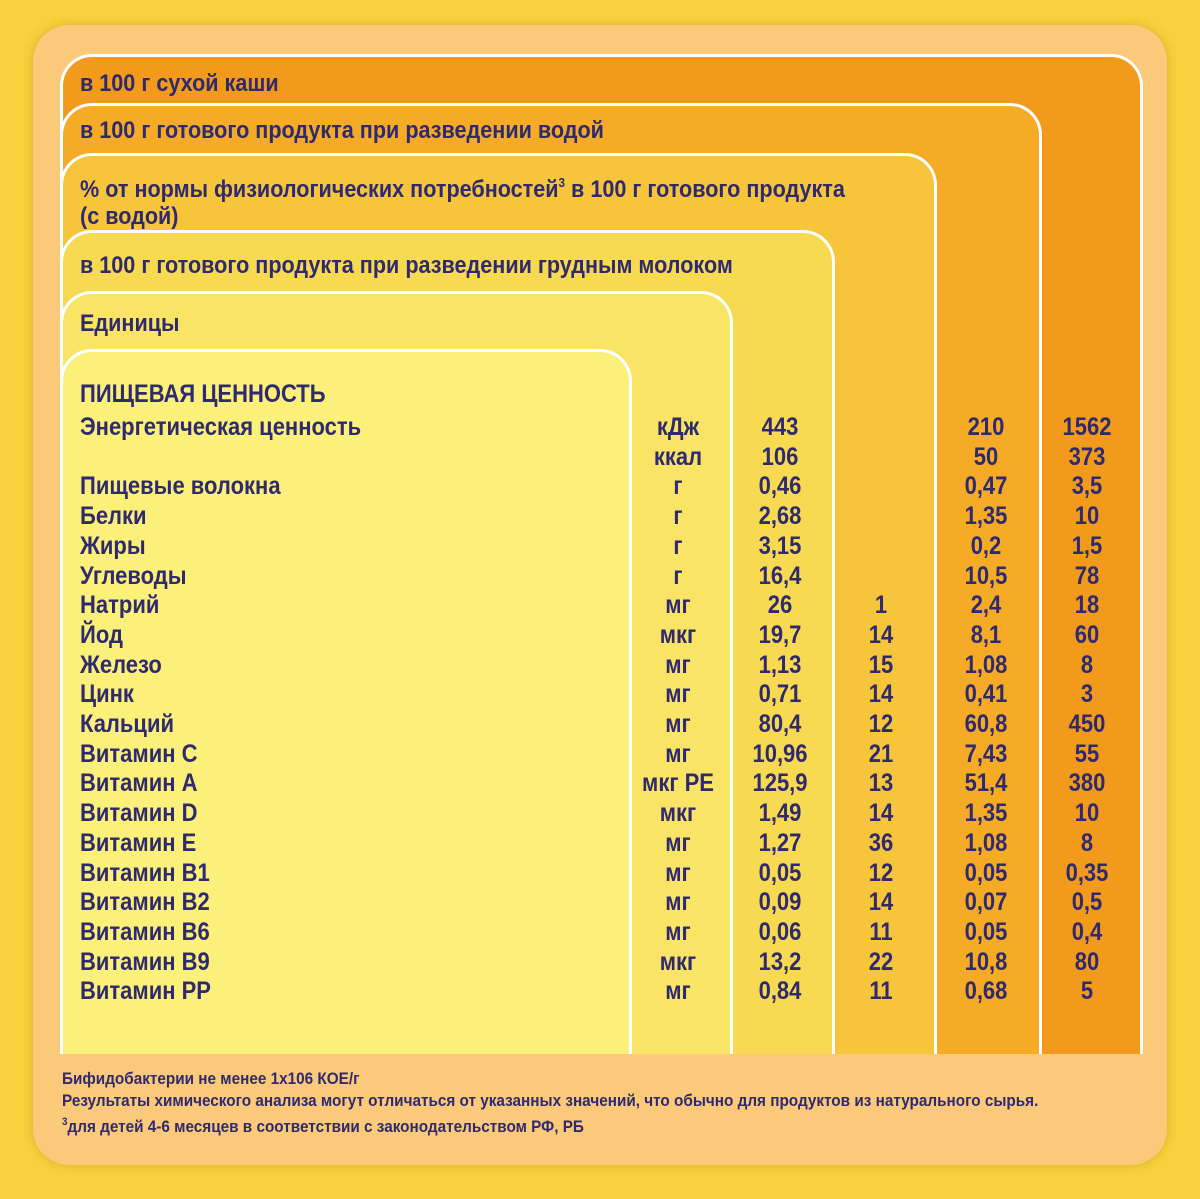 The image size is (1200, 1199). What do you see at coordinates (562, 182) in the screenshot?
I see `header-pct-footnote-mark: 3` at bounding box center [562, 182].